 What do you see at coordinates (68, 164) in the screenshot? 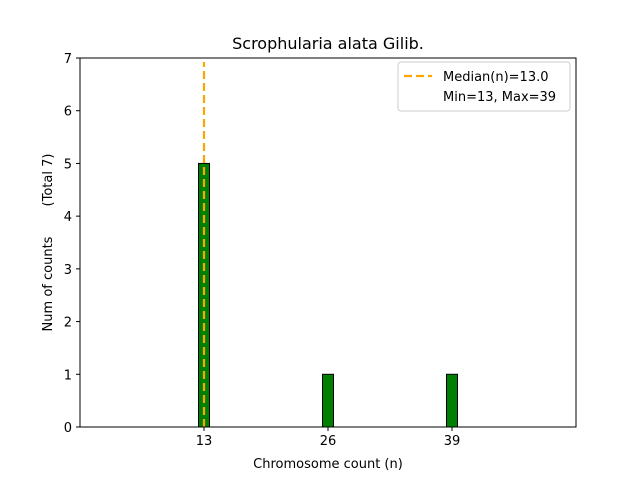
I see `y-tick-label-5: 5` at bounding box center [68, 164].